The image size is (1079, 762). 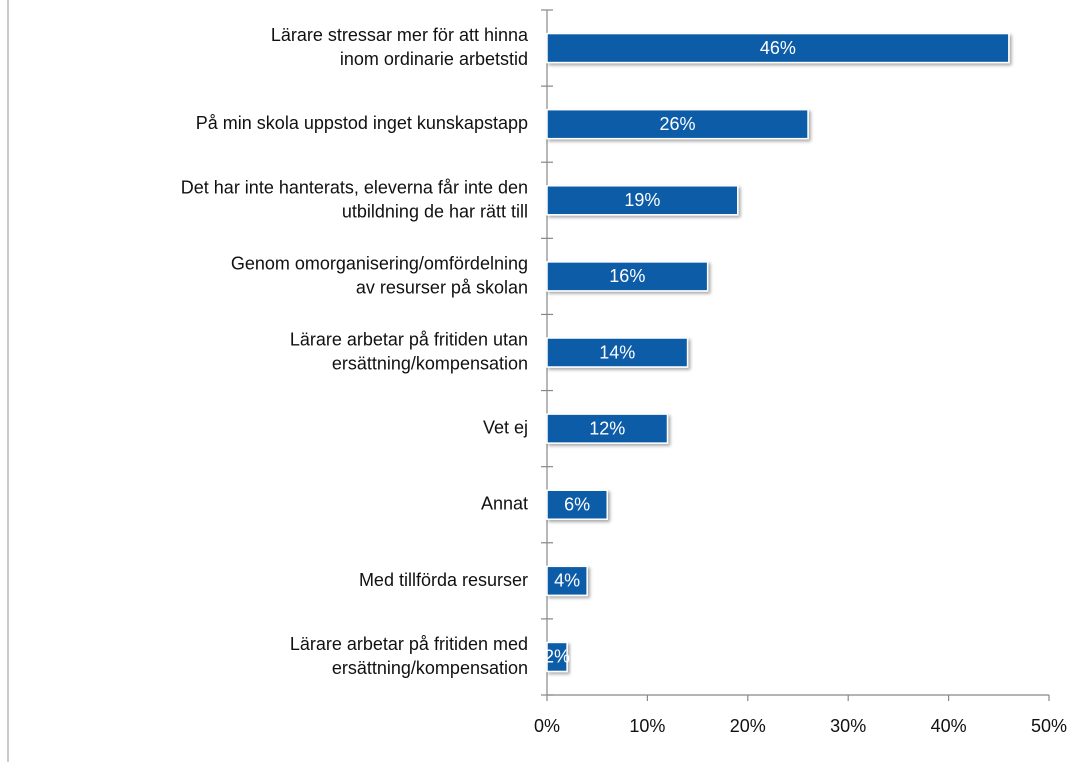 What do you see at coordinates (848, 726) in the screenshot?
I see `x-tick-label: 30%` at bounding box center [848, 726].